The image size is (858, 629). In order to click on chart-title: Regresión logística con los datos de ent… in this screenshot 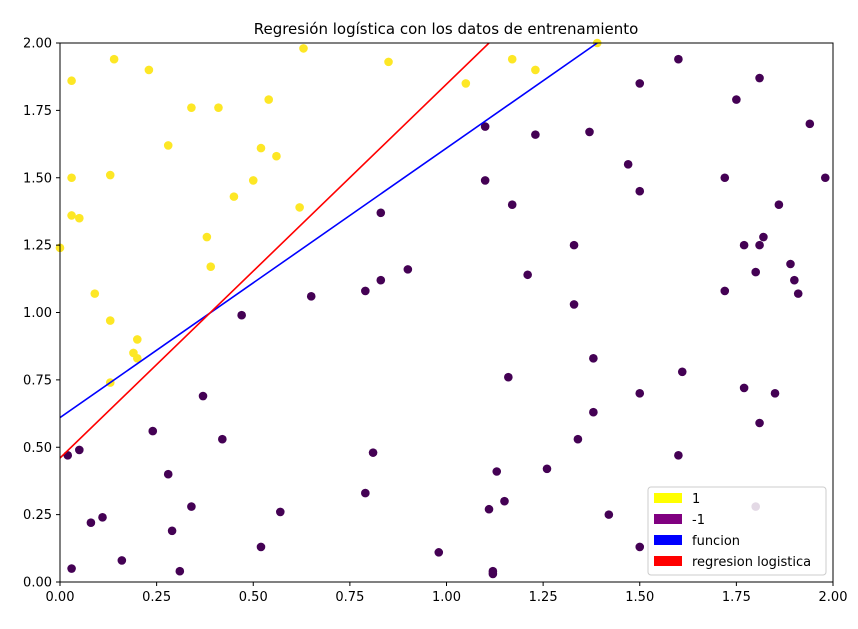, I will do `click(446, 29)`.